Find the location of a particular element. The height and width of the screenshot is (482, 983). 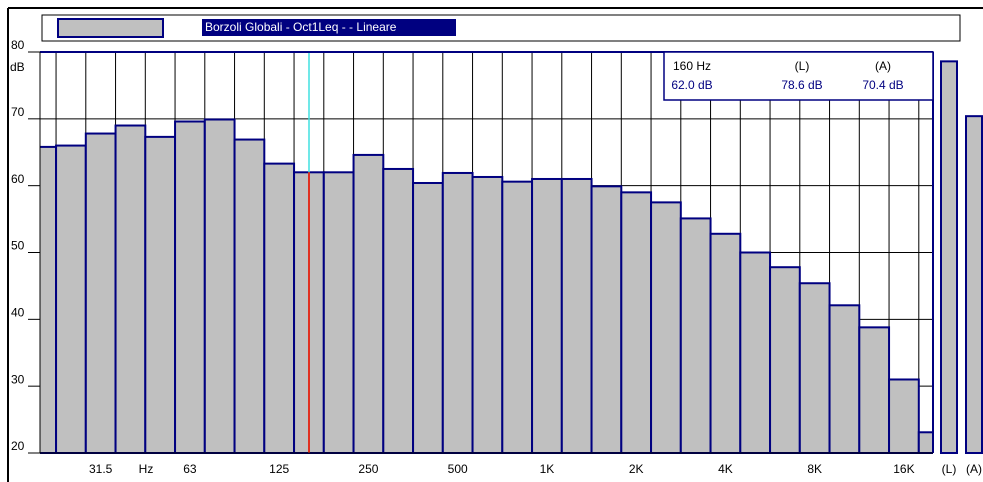

readout-value: 70.4 dB is located at coordinates (882, 85).